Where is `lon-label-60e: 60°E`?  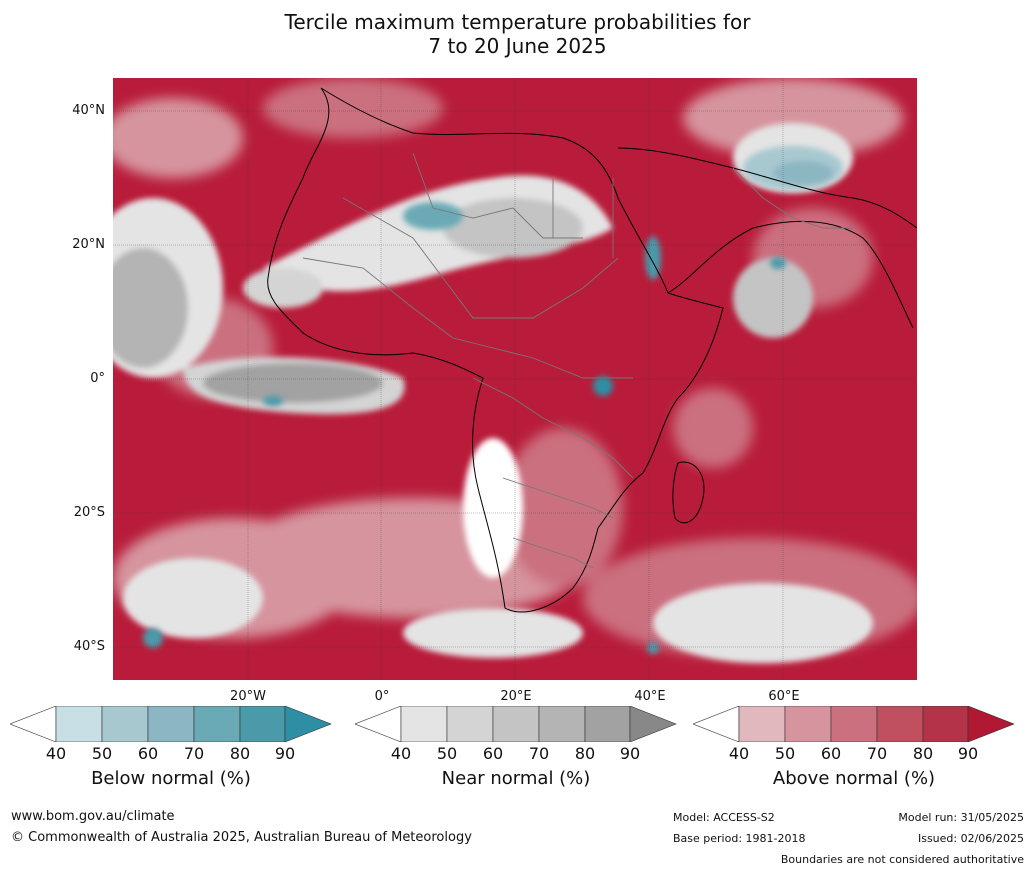 lon-label-60e: 60°E is located at coordinates (784, 696).